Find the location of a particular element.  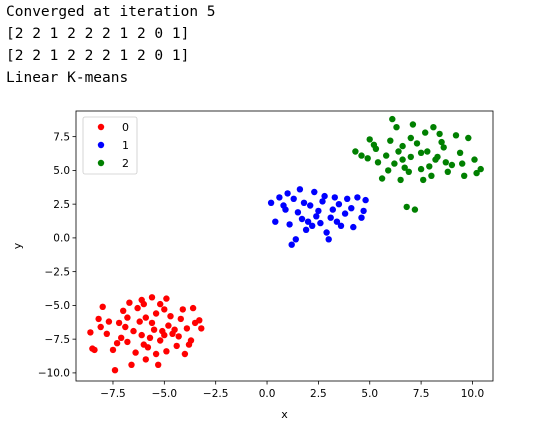

x-ticks: −7.5 −5.0 −2.5 0.0 2.5 5.0 7.5 10.0 is located at coordinates (292, 390).